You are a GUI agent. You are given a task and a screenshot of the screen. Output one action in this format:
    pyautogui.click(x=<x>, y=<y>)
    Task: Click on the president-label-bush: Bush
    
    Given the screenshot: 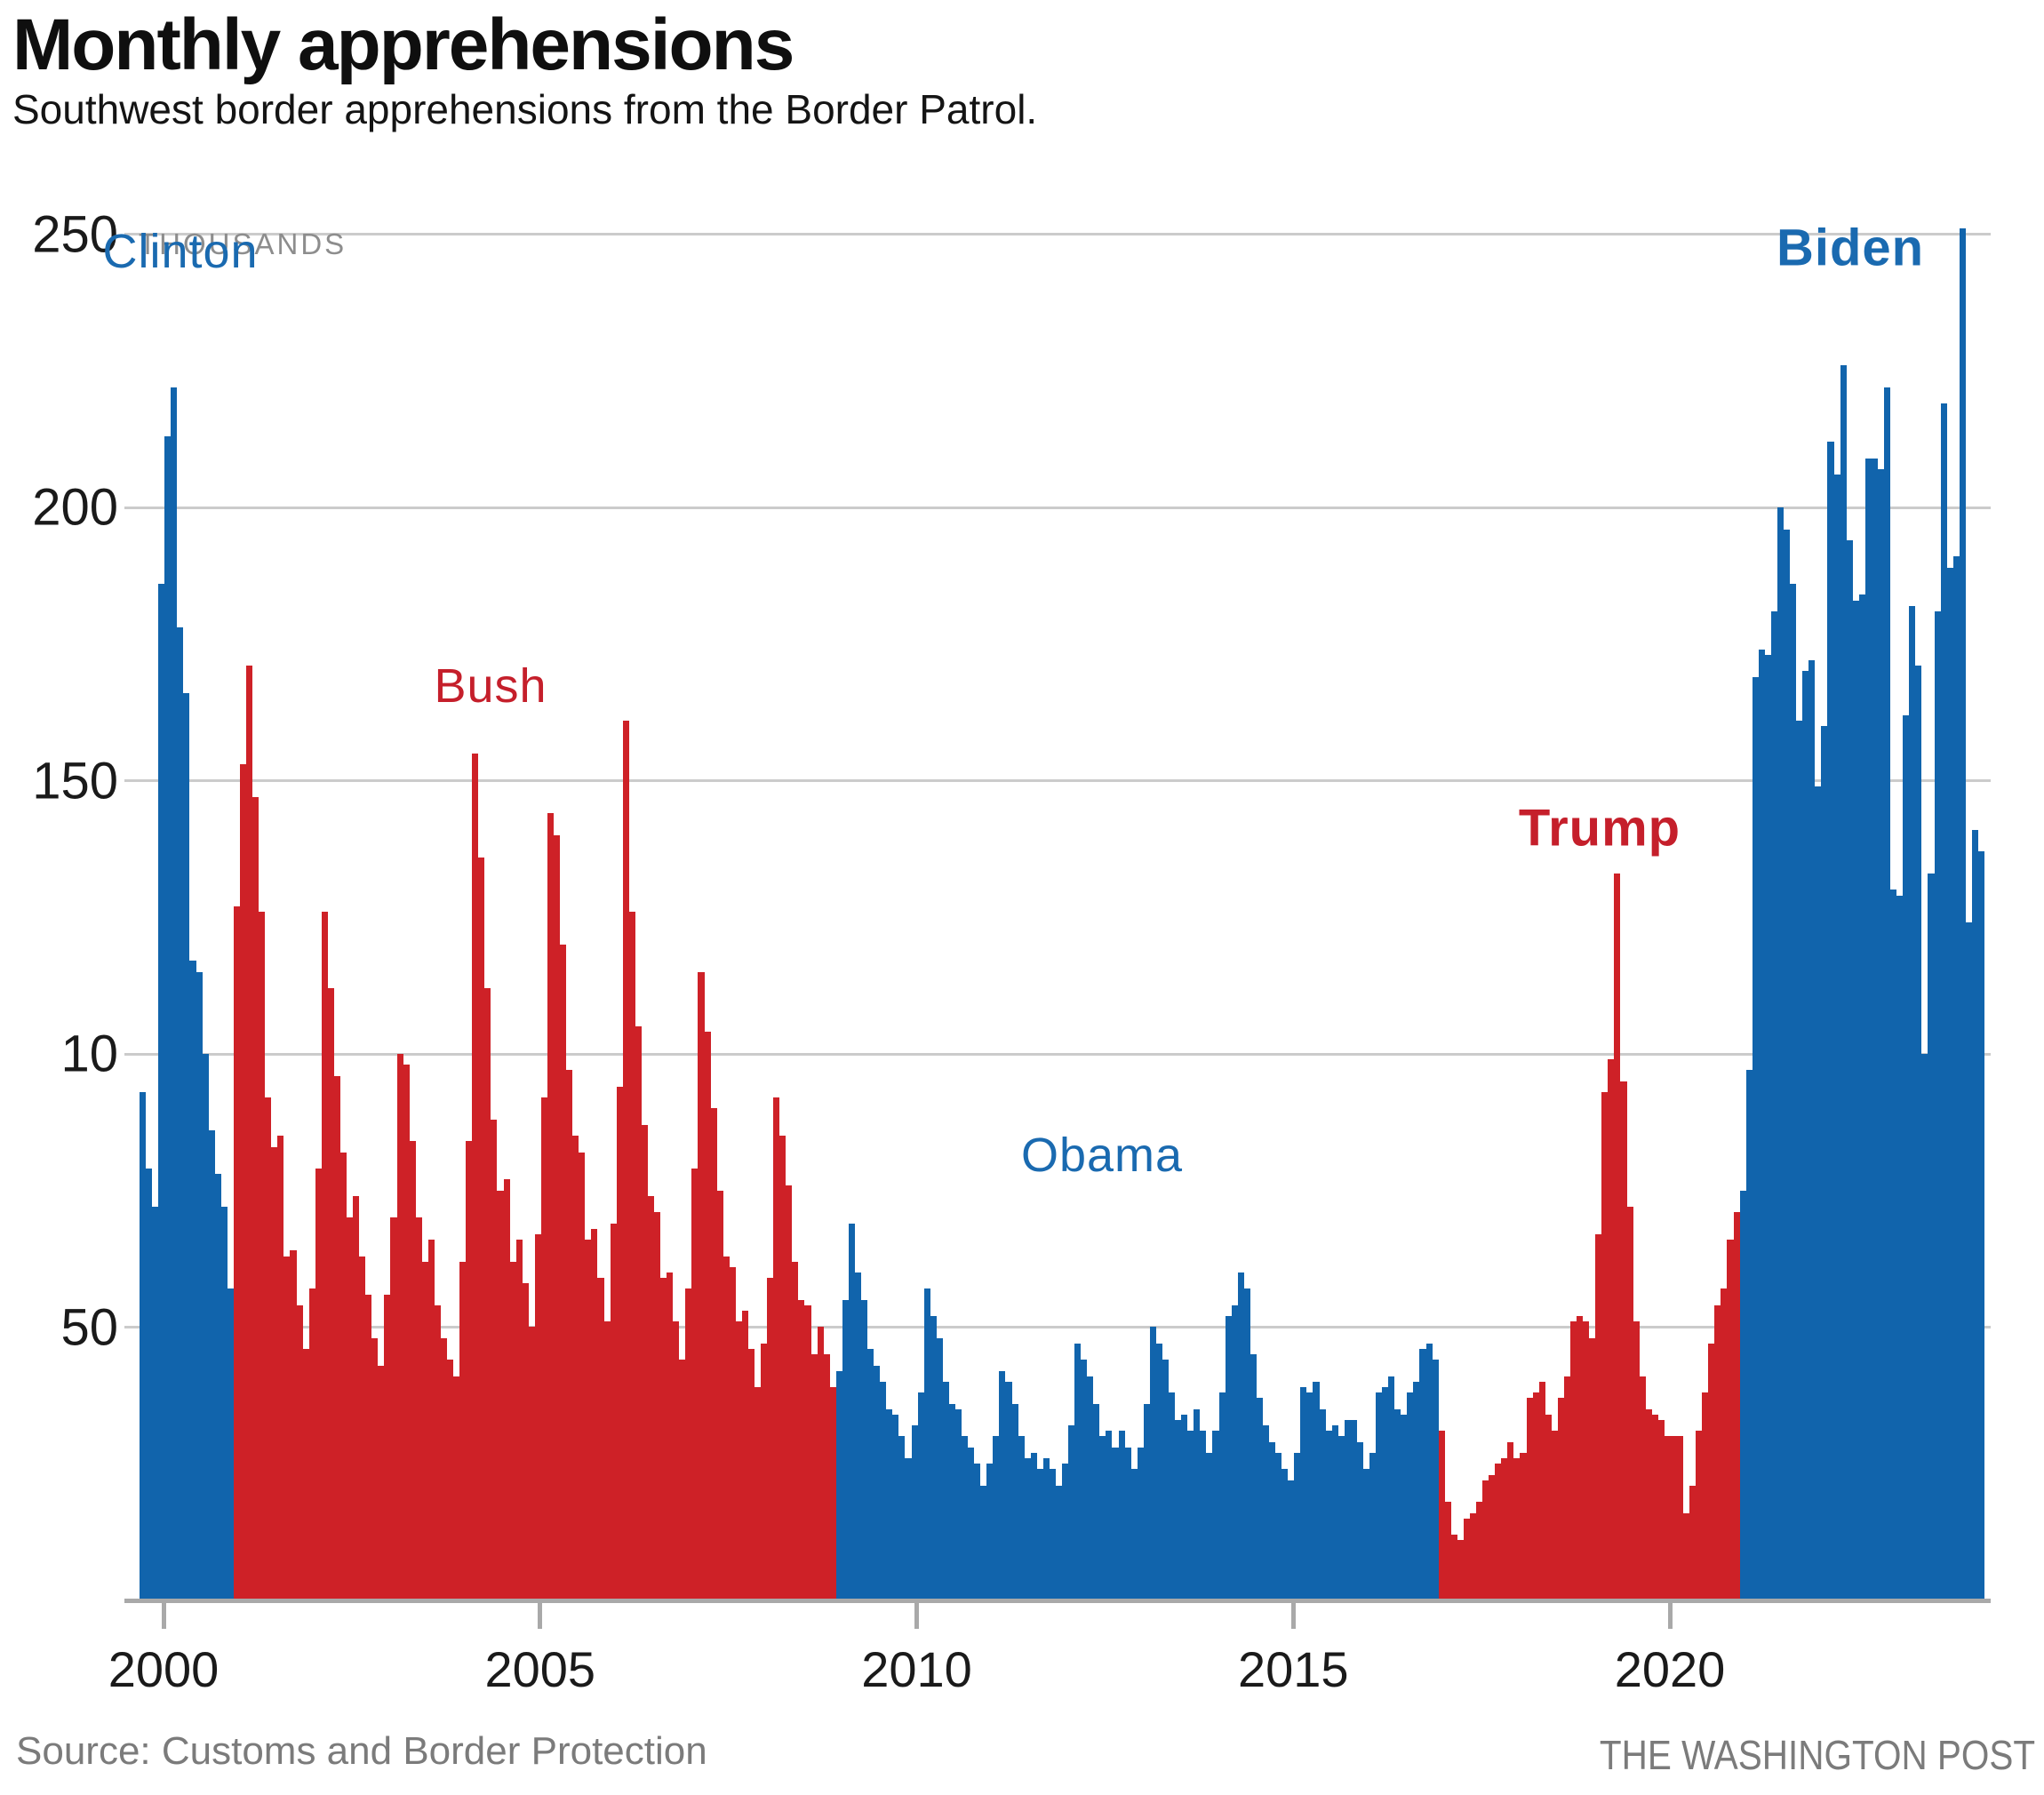 What is the action you would take?
    pyautogui.click(x=490, y=686)
    